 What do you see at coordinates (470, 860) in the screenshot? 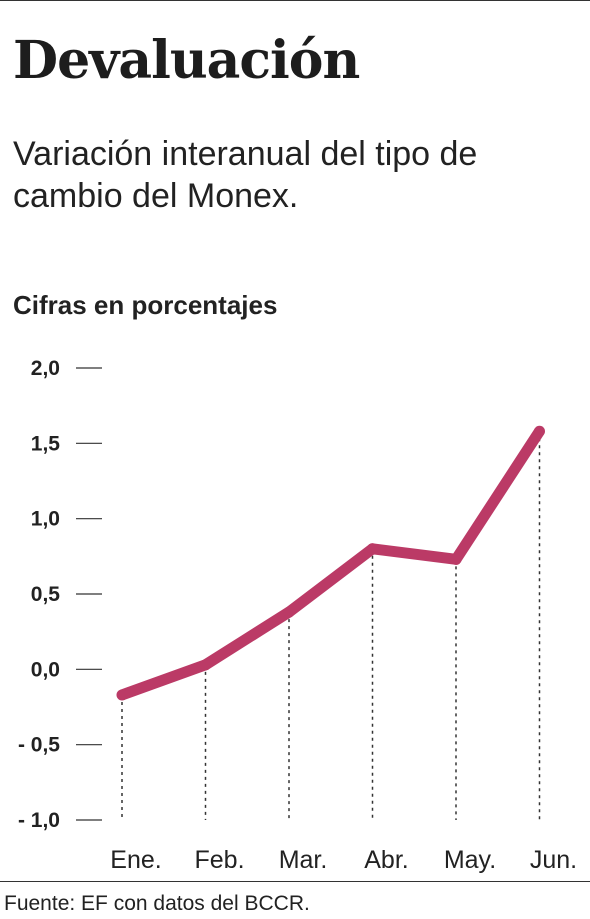
I see `x-tick-label: May.` at bounding box center [470, 860].